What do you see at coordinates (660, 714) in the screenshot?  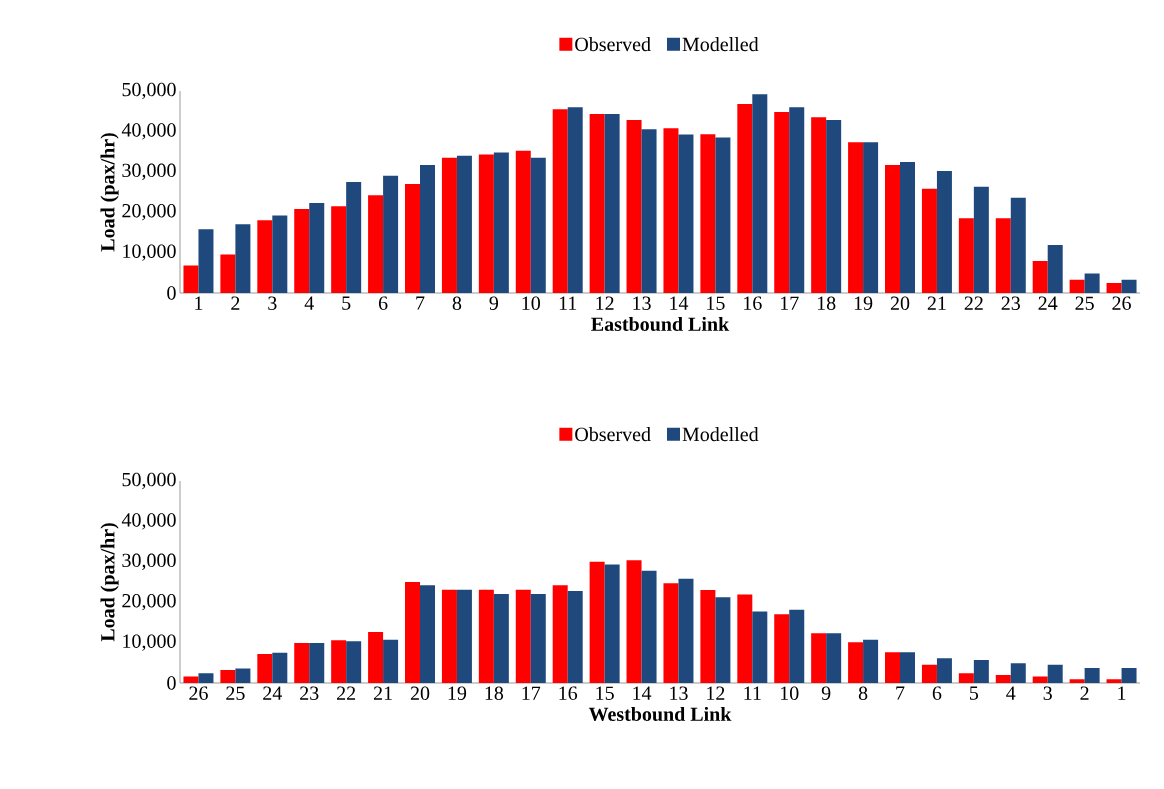 I see `x-axis-title: Westbound Link` at bounding box center [660, 714].